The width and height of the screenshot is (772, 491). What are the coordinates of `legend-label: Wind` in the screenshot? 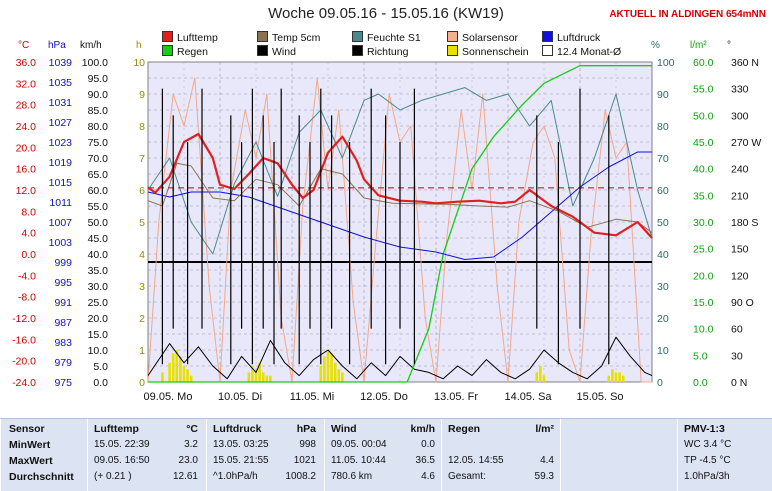 It's located at (284, 52).